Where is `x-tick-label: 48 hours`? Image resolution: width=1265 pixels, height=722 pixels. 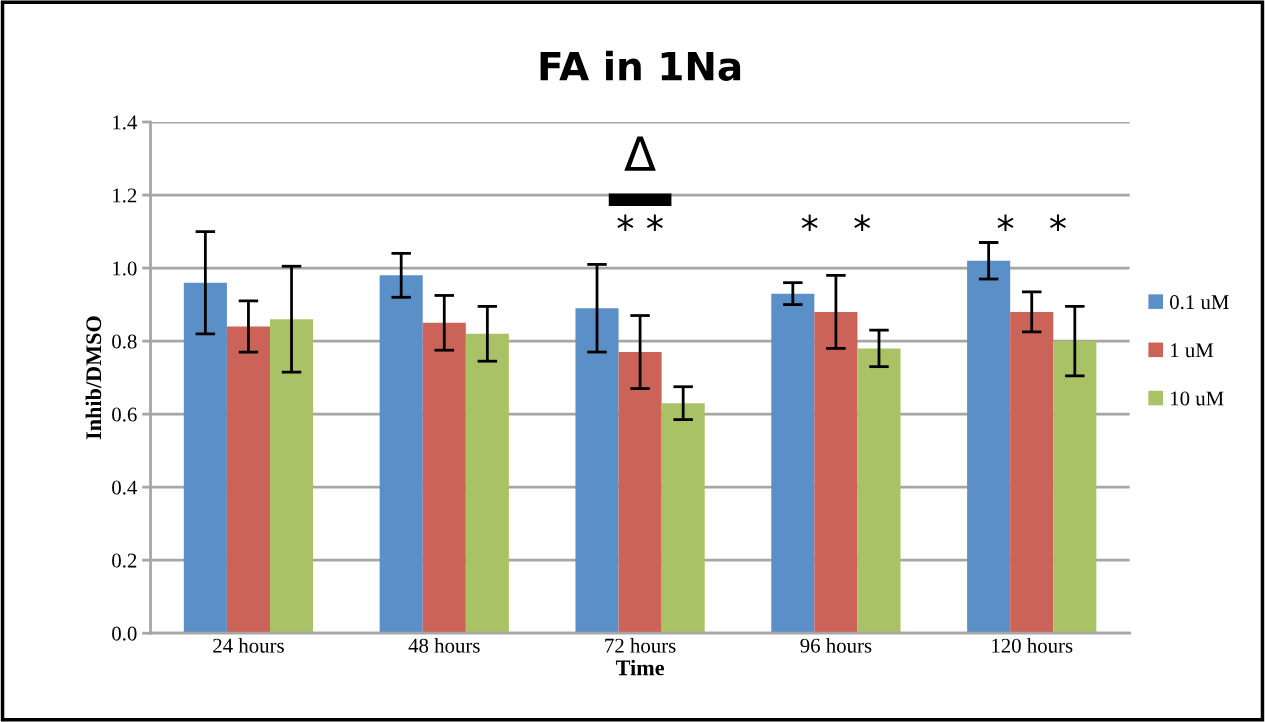
x-tick-label: 48 hours is located at coordinates (444, 645).